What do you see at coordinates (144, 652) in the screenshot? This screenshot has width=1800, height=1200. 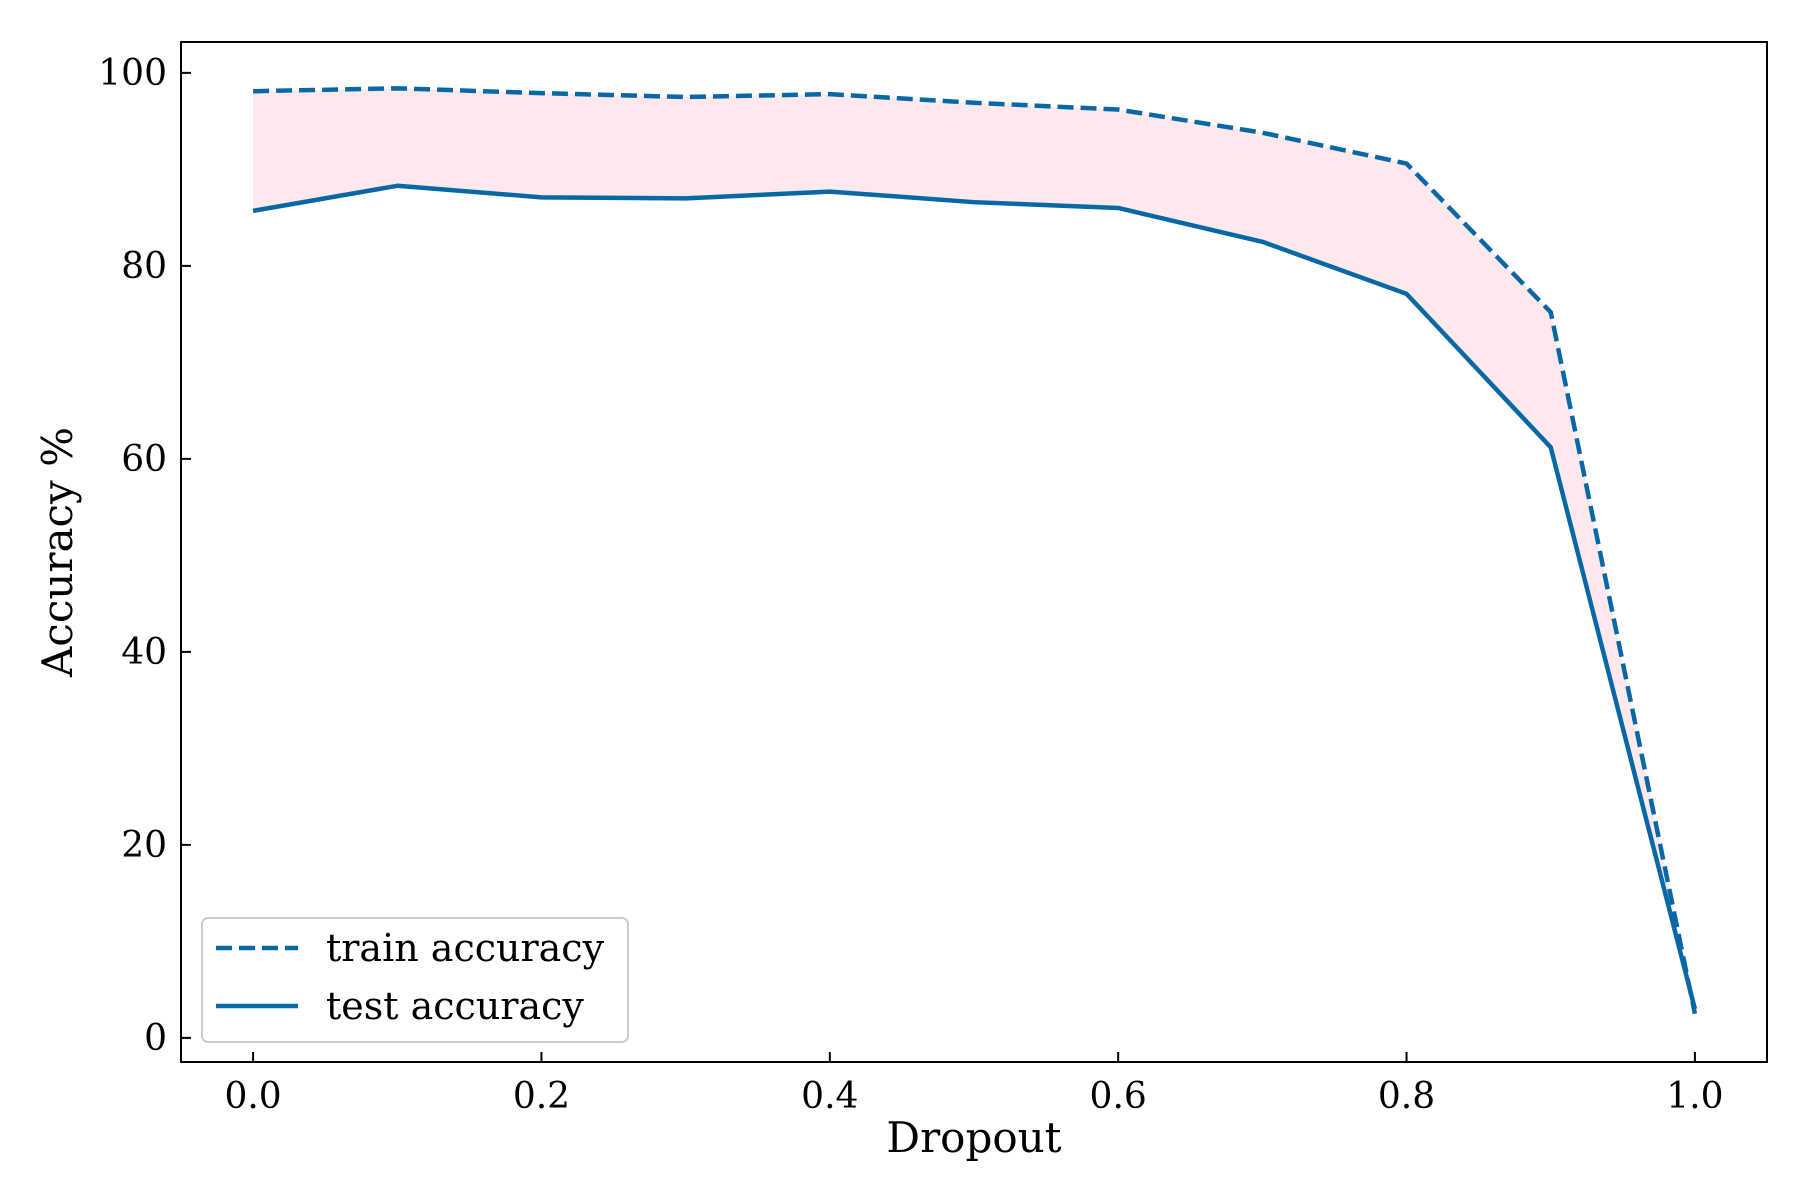 I see `y-tick-label: 40` at bounding box center [144, 652].